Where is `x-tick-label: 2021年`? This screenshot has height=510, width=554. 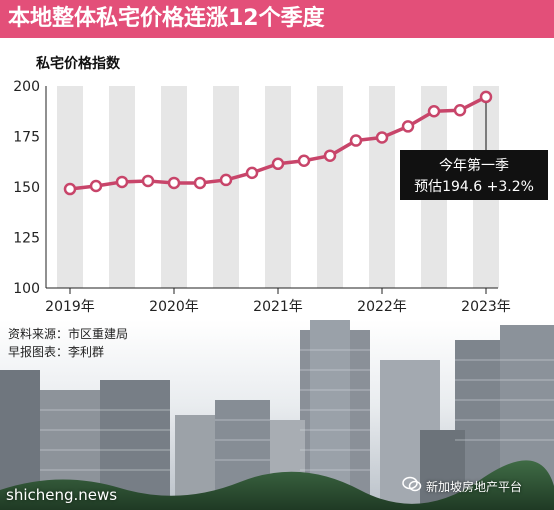 x-tick-label: 2021年 is located at coordinates (278, 307).